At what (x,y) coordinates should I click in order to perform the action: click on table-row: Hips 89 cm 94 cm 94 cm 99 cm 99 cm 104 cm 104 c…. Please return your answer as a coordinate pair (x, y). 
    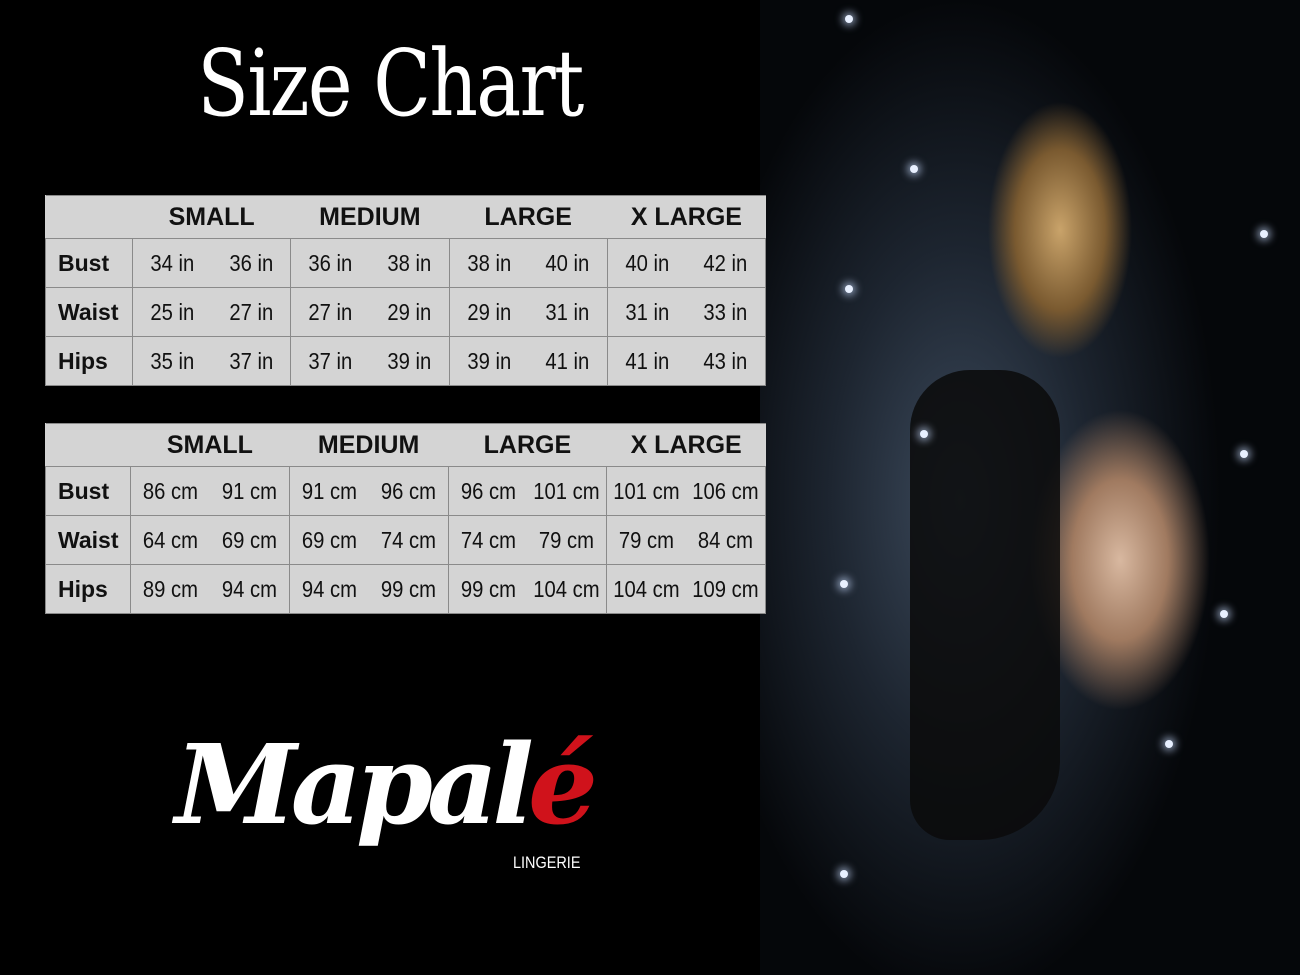
    Looking at the image, I should click on (405, 589).